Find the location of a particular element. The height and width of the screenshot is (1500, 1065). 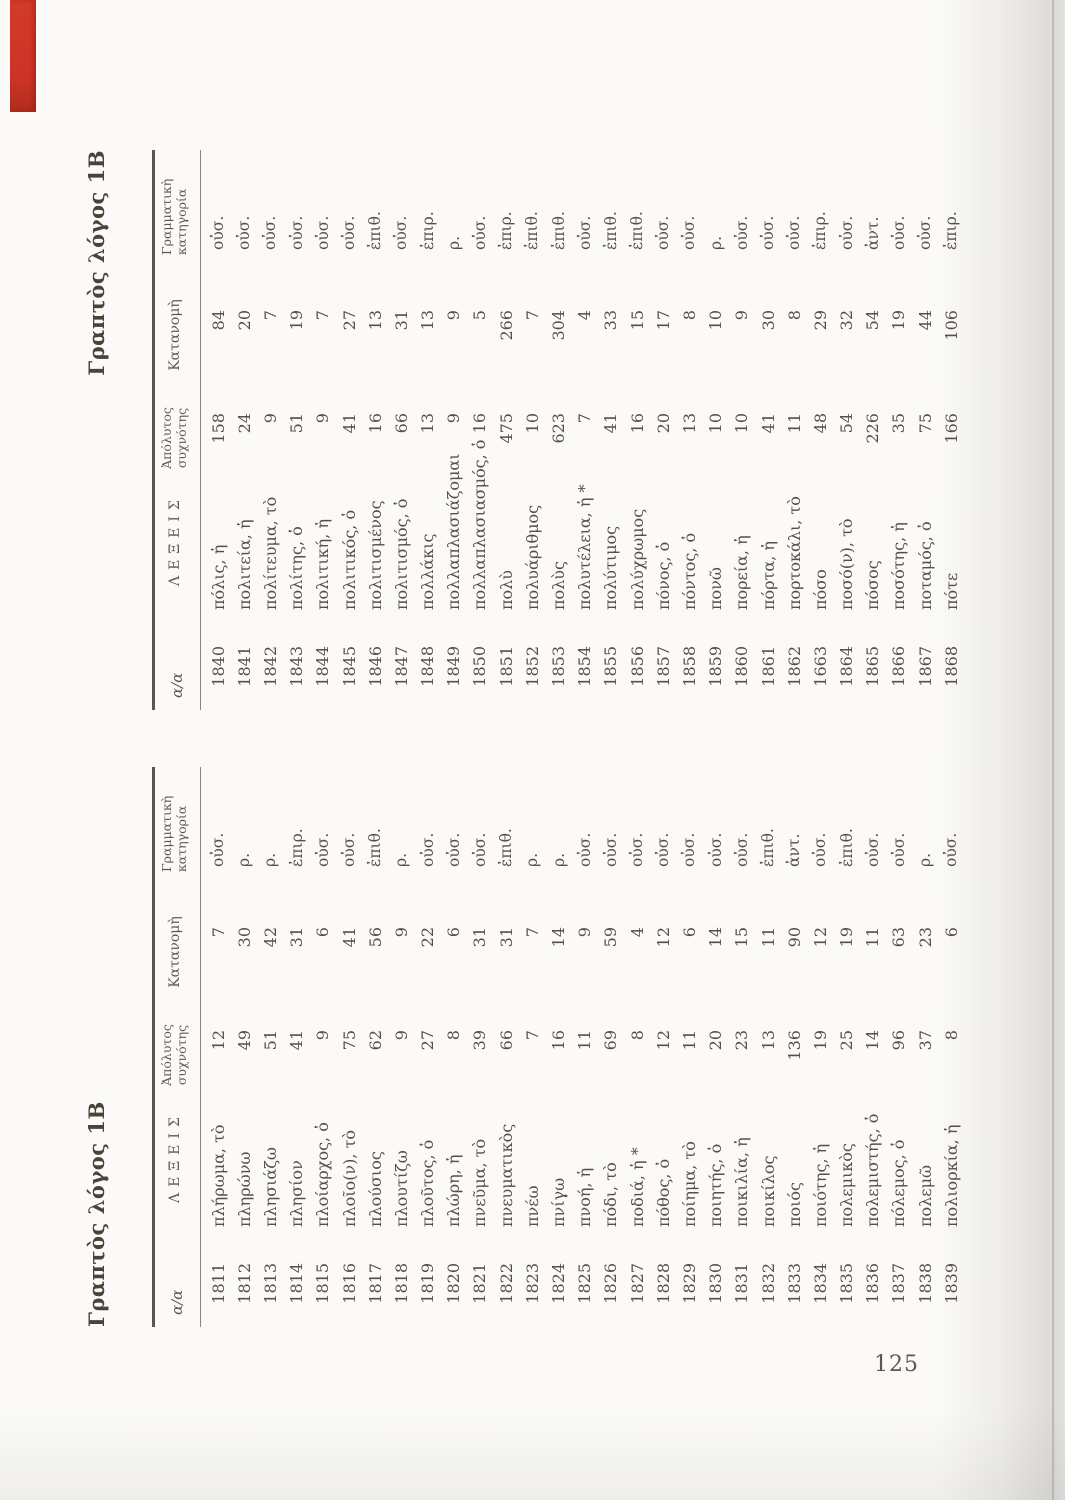

cell-lexeme: πολεμιστής, ὁ is located at coordinates (873, 1170).